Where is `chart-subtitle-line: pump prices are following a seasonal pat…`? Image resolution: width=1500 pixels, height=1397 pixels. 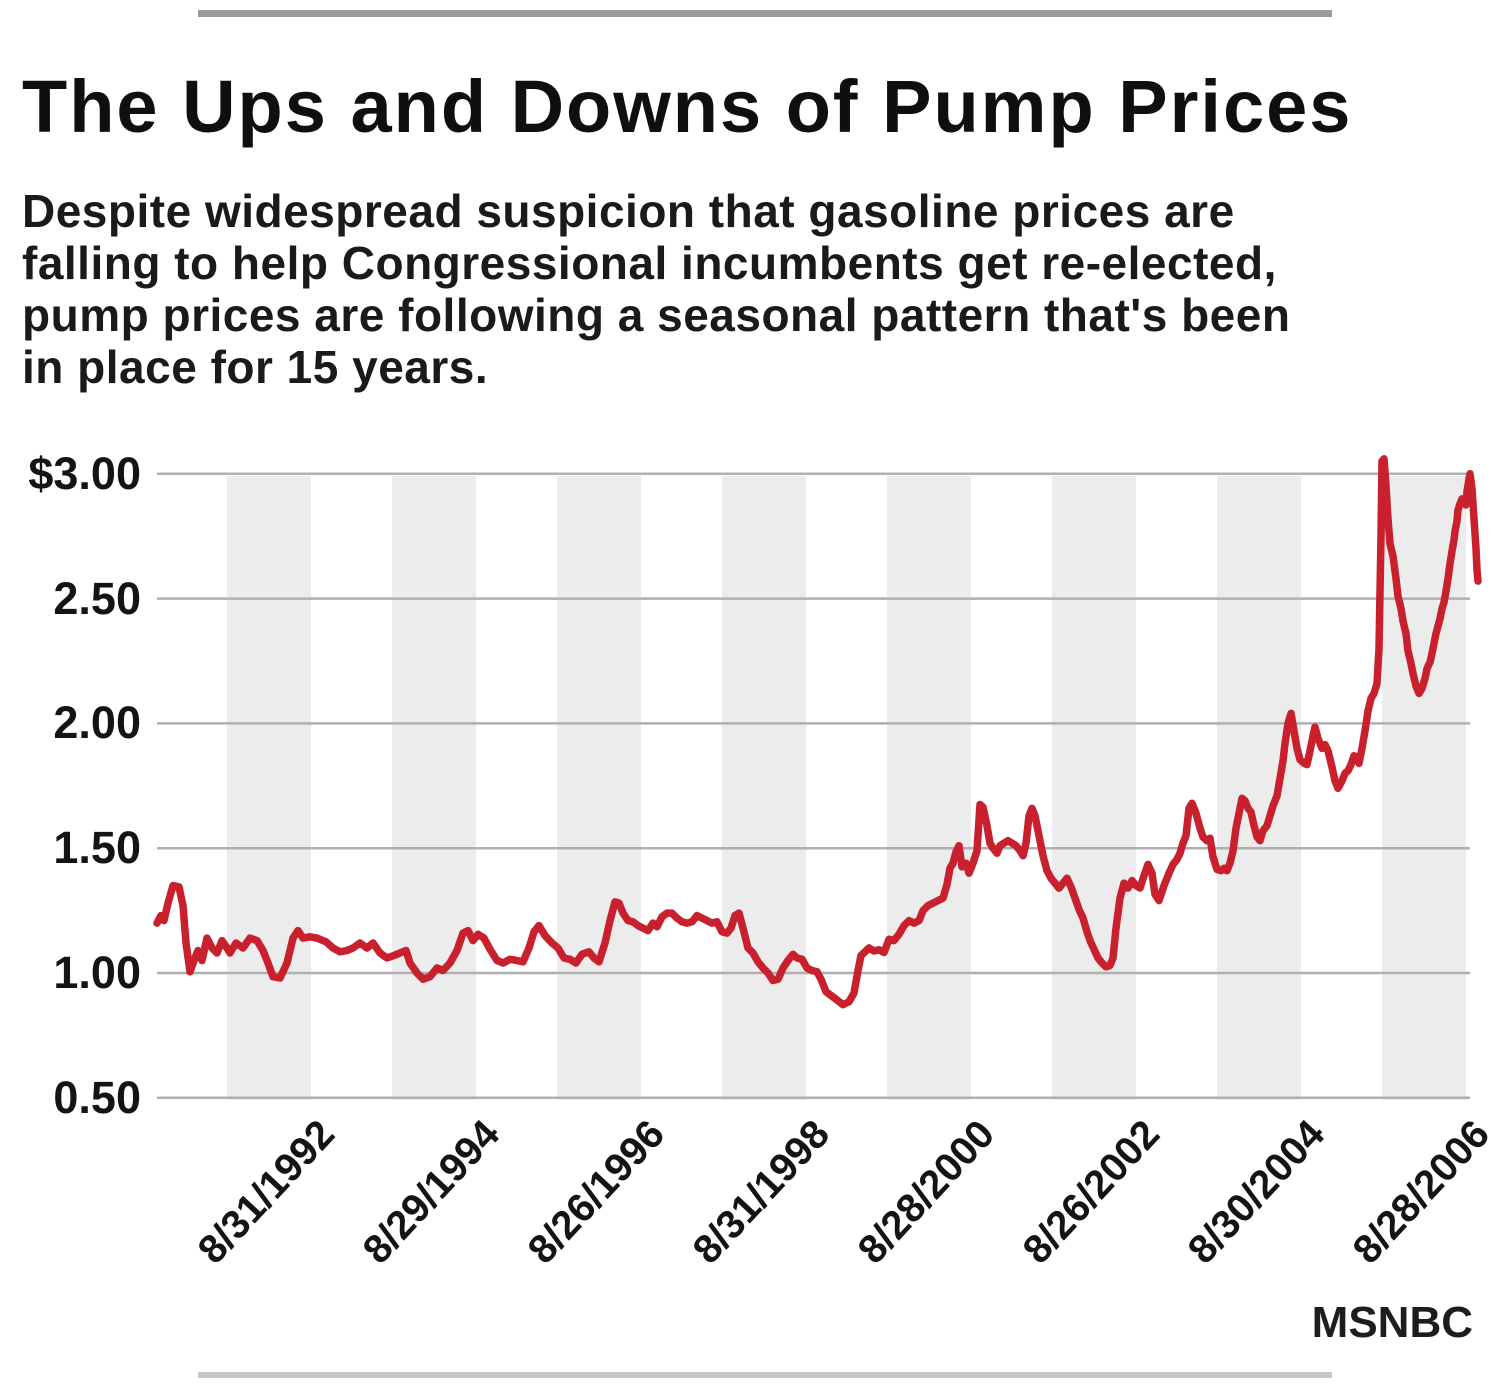 chart-subtitle-line: pump prices are following a seasonal pat… is located at coordinates (656, 315).